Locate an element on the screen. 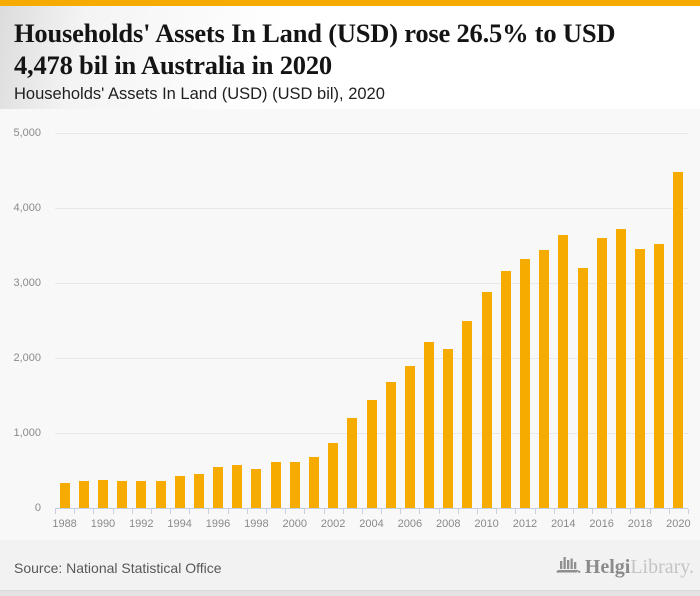 Image resolution: width=700 pixels, height=596 pixels. helgi-library-logo: HelgiLibrary. is located at coordinates (625, 567).